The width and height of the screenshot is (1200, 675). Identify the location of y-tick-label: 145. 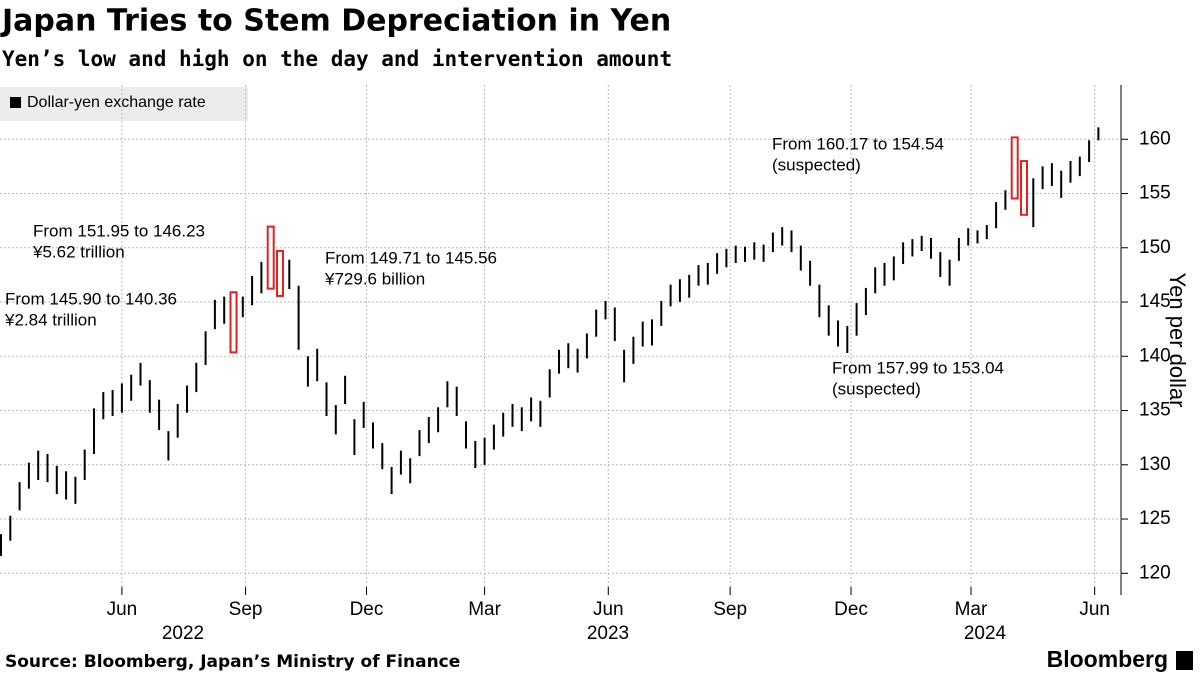
(1155, 301).